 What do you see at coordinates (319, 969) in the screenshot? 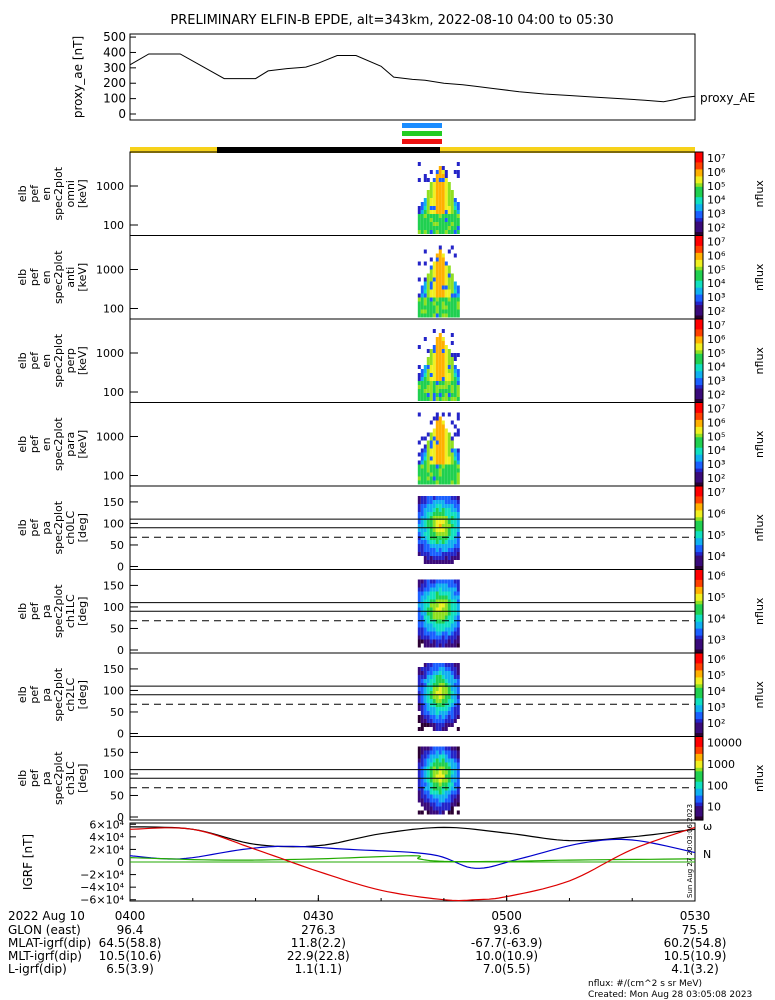
I see `orbit-row-value: 1.1(1.1)` at bounding box center [319, 969].